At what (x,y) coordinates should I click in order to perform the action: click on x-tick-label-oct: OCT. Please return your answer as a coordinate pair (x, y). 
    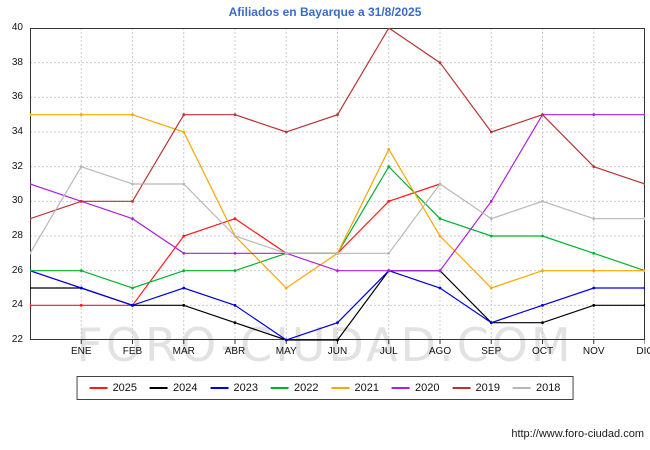
    Looking at the image, I should click on (542, 351).